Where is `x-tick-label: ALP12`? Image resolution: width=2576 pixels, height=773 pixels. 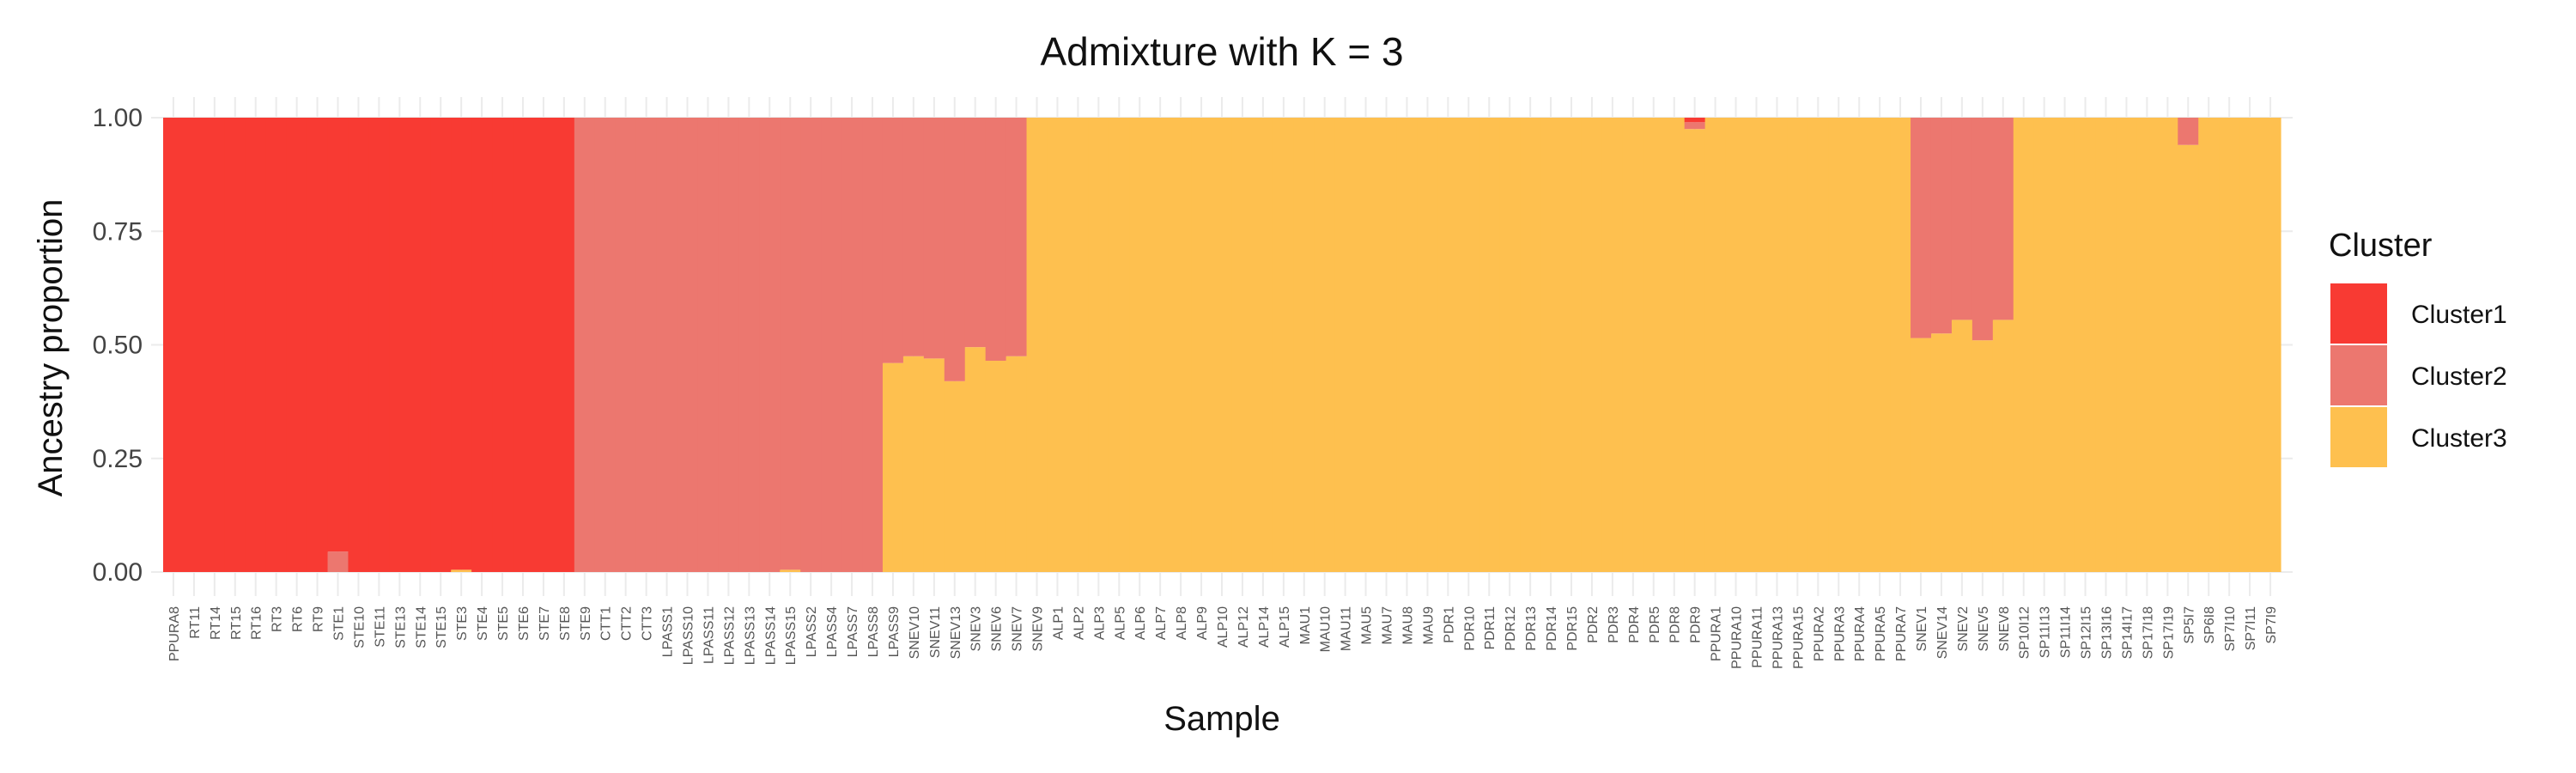
x-tick-label: ALP12 is located at coordinates (1243, 627).